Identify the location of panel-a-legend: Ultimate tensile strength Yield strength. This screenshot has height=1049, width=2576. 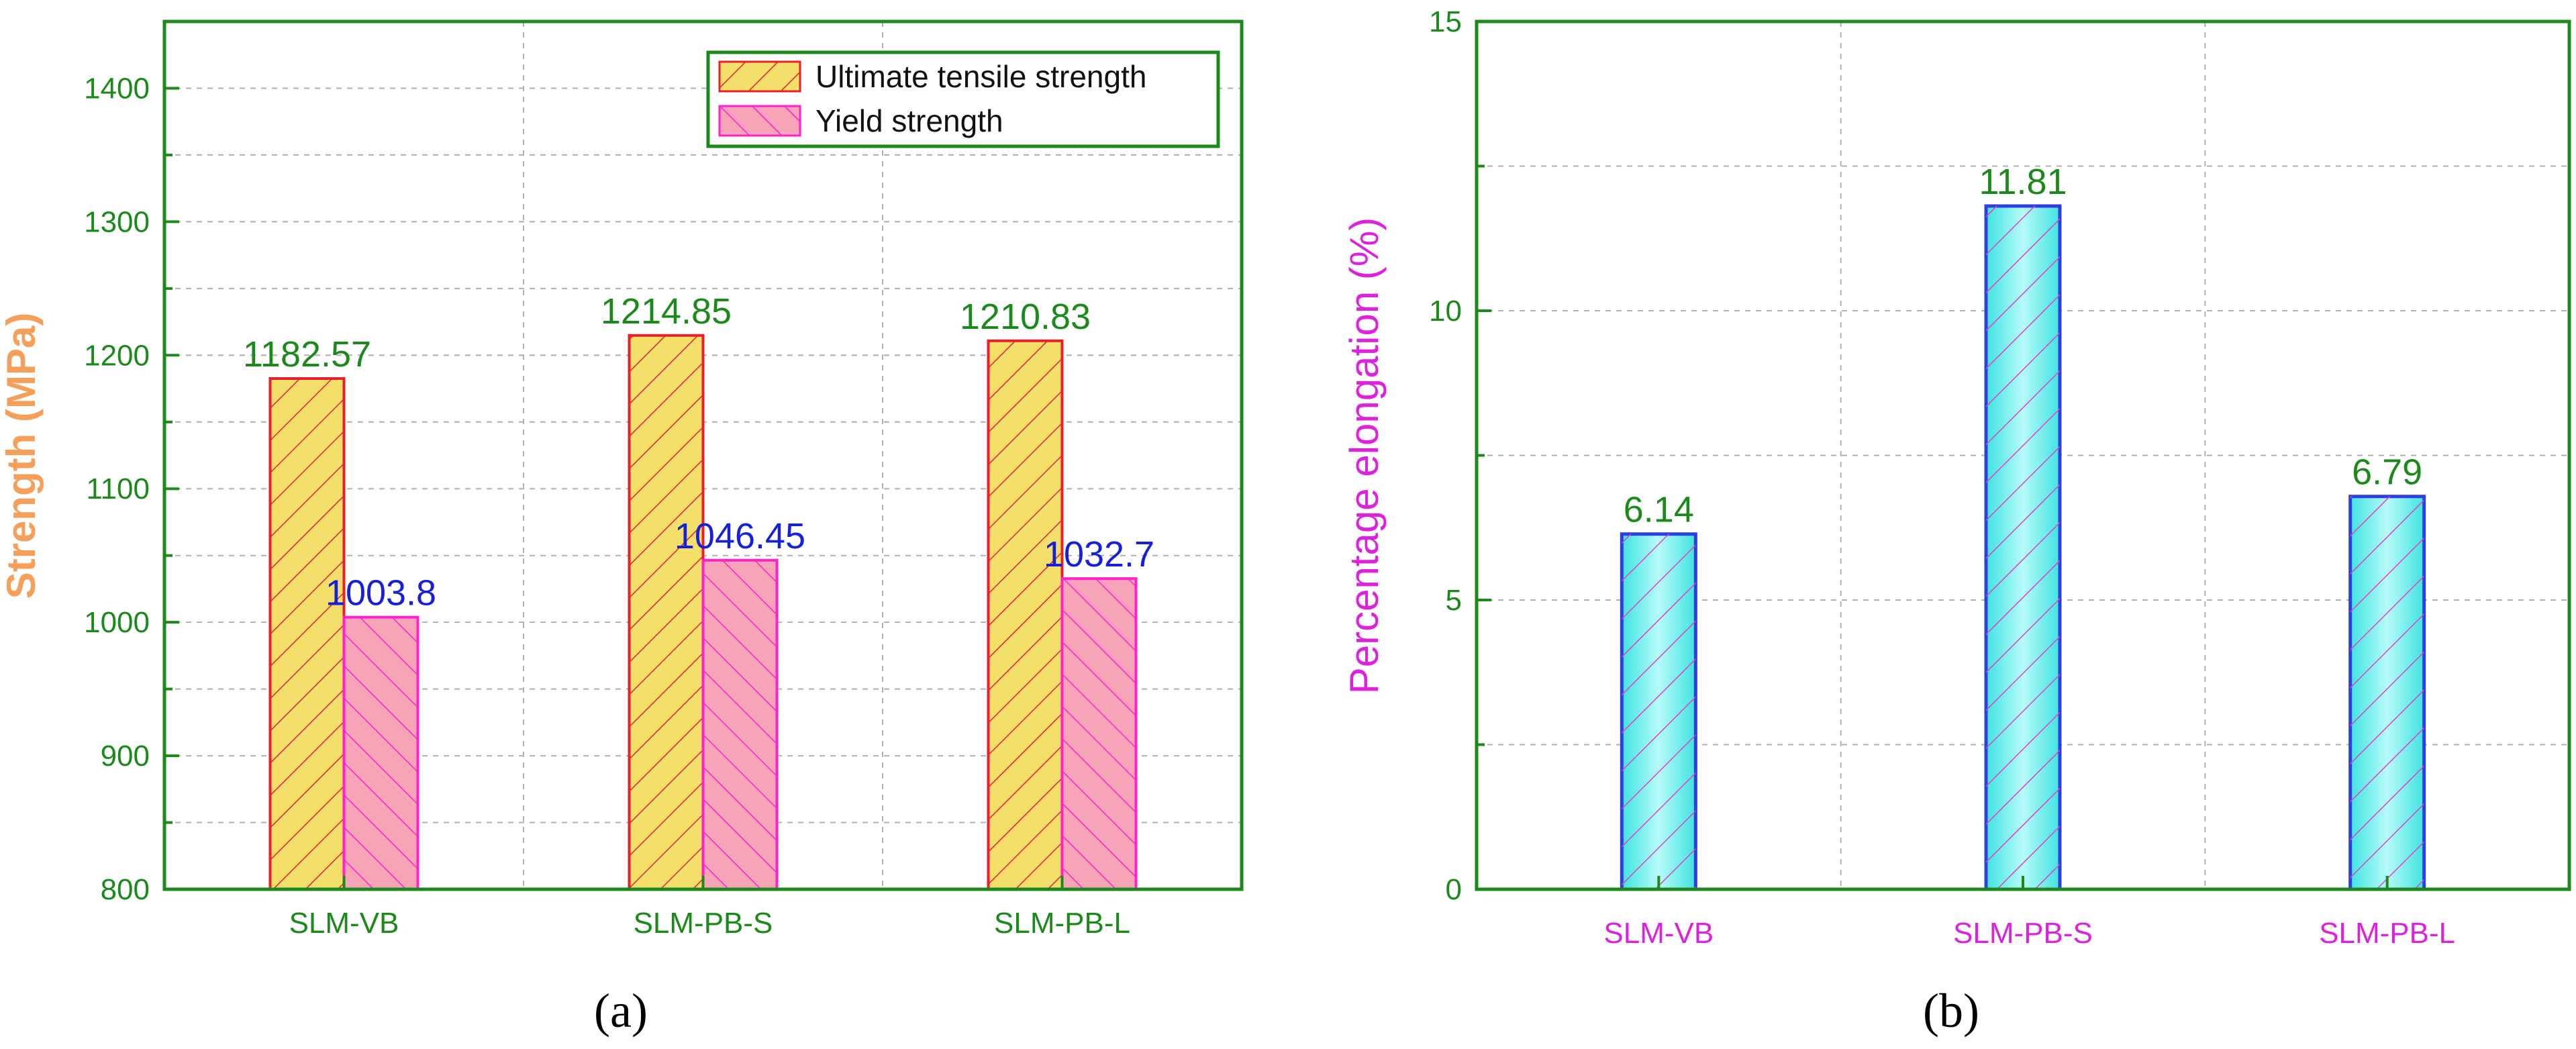
(963, 99).